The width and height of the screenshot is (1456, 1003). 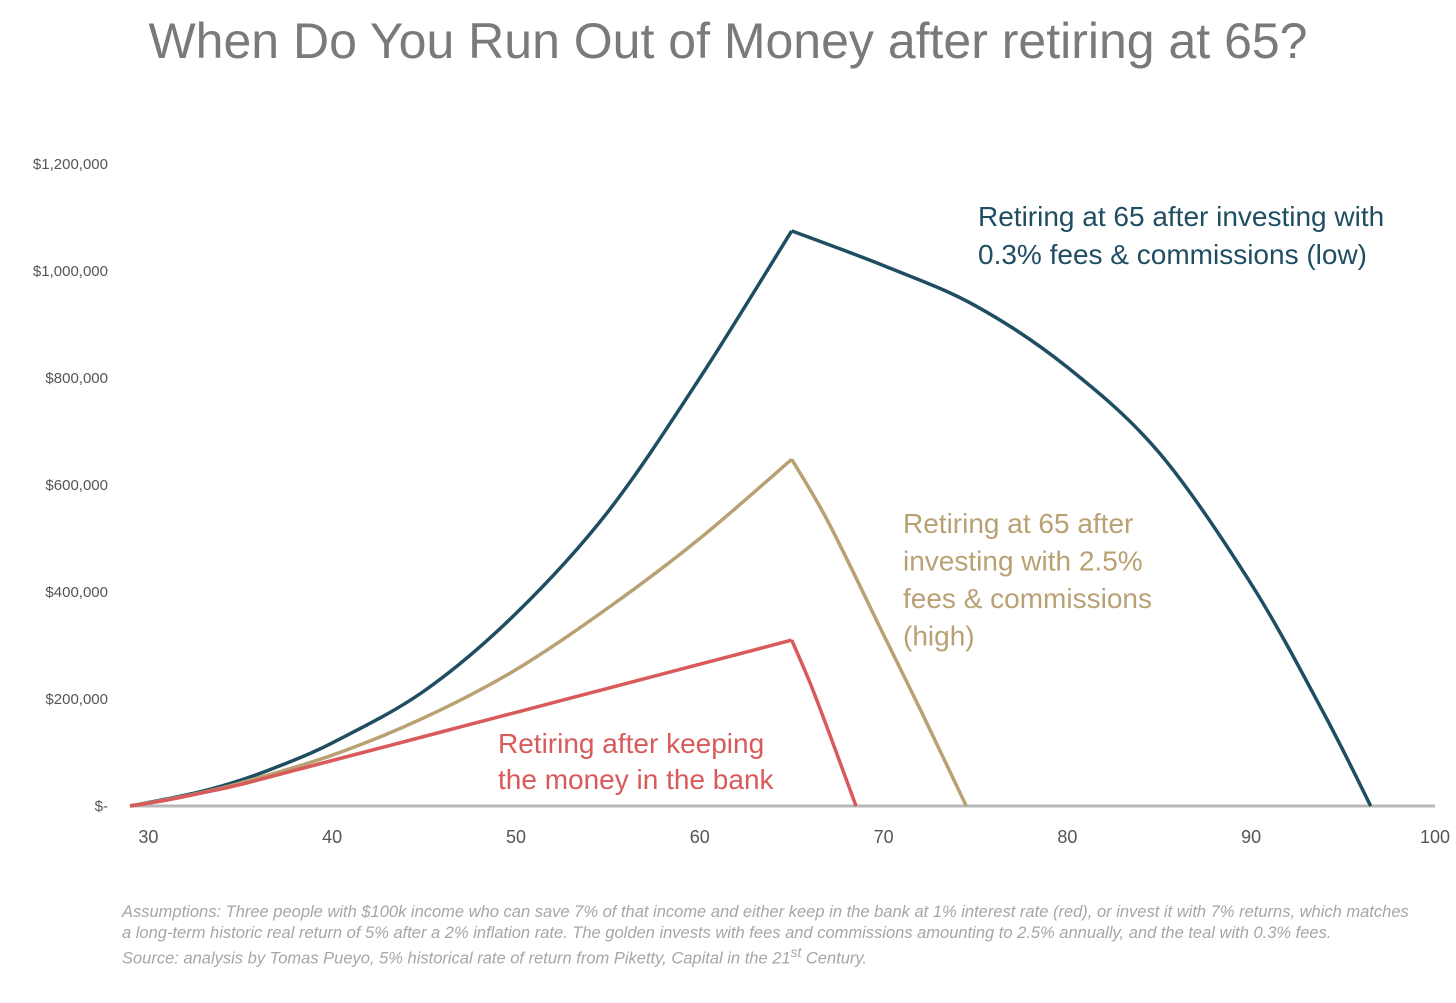 What do you see at coordinates (332, 837) in the screenshot?
I see `x-tick-label: 40` at bounding box center [332, 837].